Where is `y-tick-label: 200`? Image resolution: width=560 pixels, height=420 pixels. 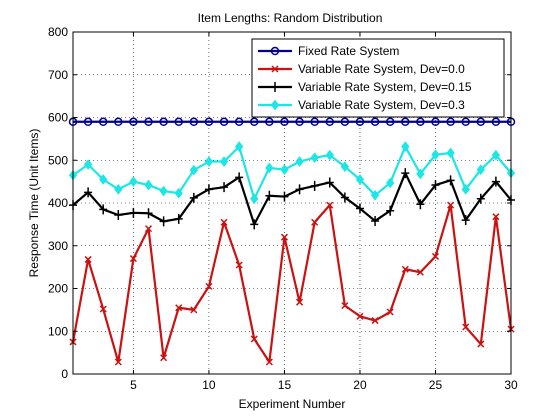
y-tick-label: 200 is located at coordinates (58, 289).